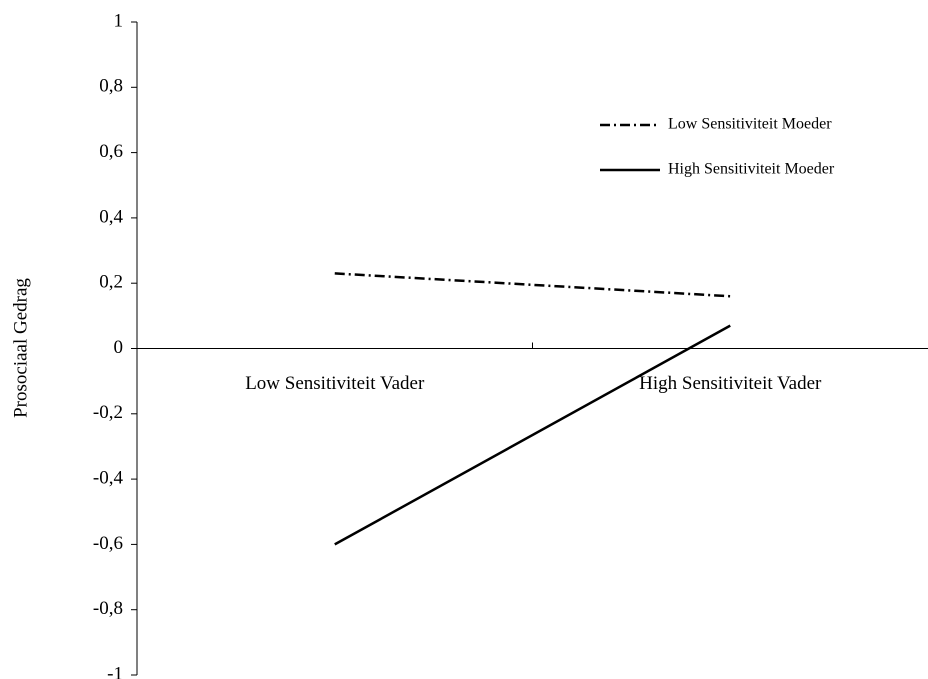 This screenshot has width=928, height=679. What do you see at coordinates (111, 151) in the screenshot?
I see `y-tick-label: 0,6` at bounding box center [111, 151].